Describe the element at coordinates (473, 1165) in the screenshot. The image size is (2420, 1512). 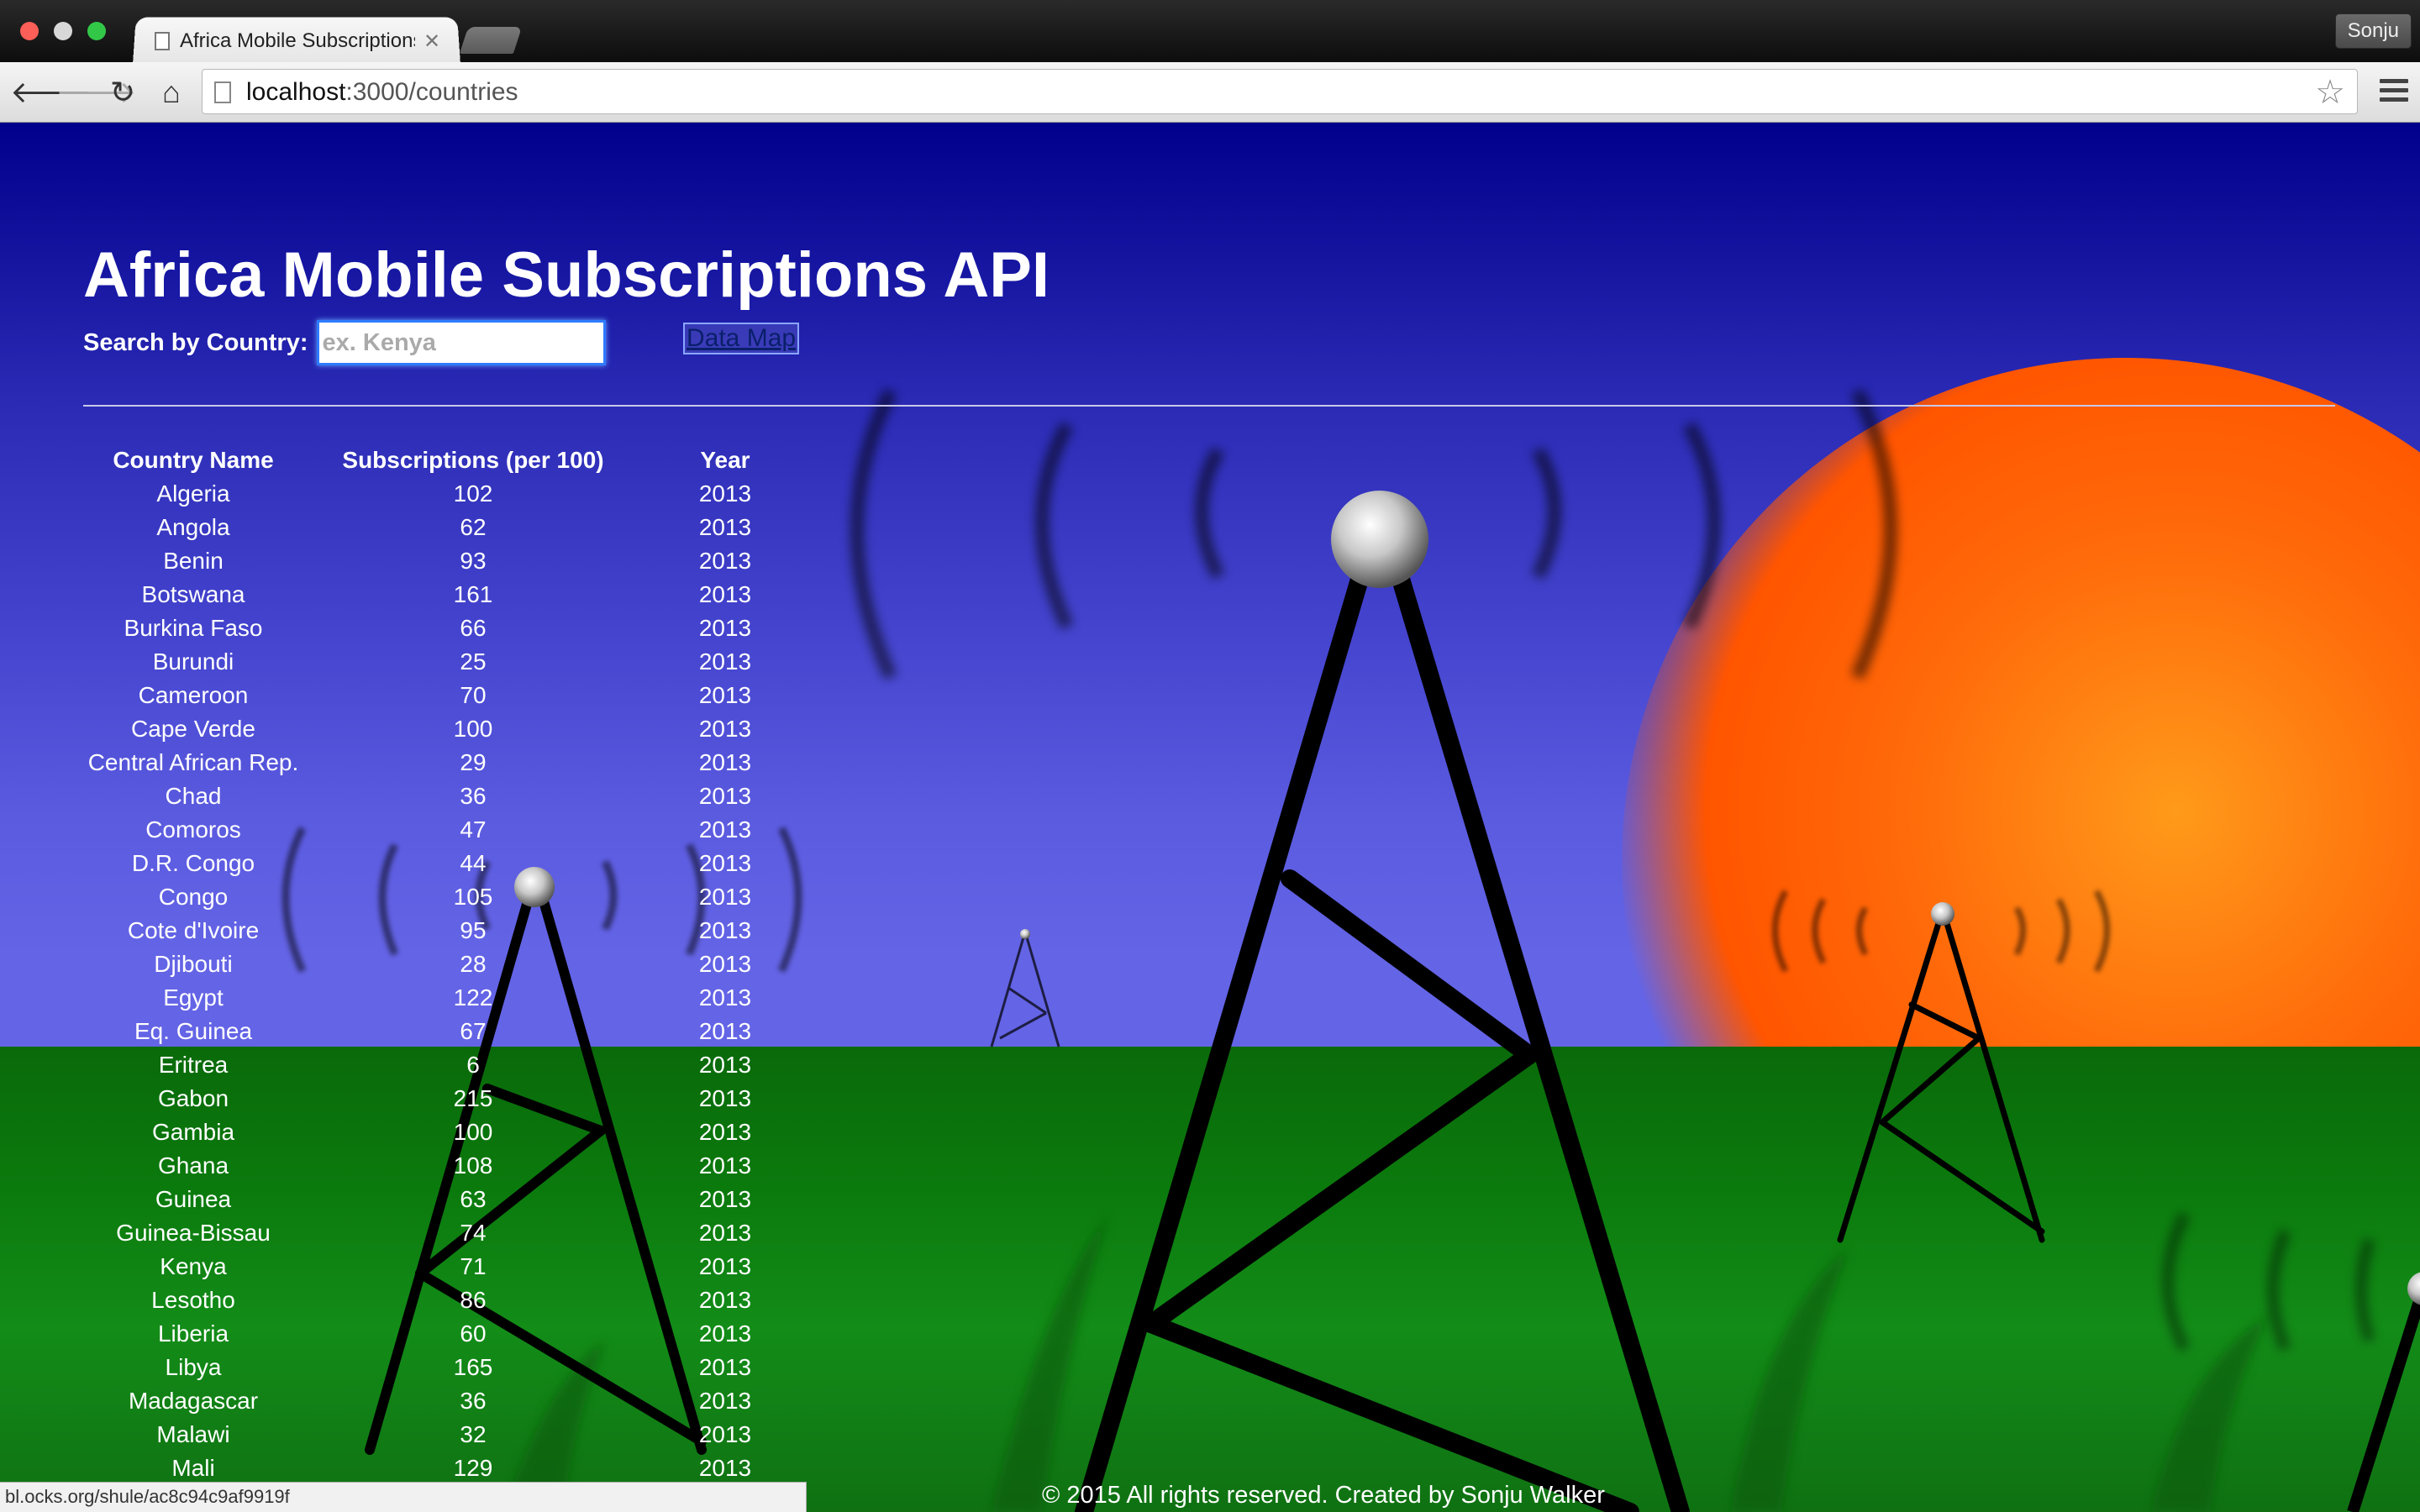
I see `cell-subscriptions: 108` at that location.